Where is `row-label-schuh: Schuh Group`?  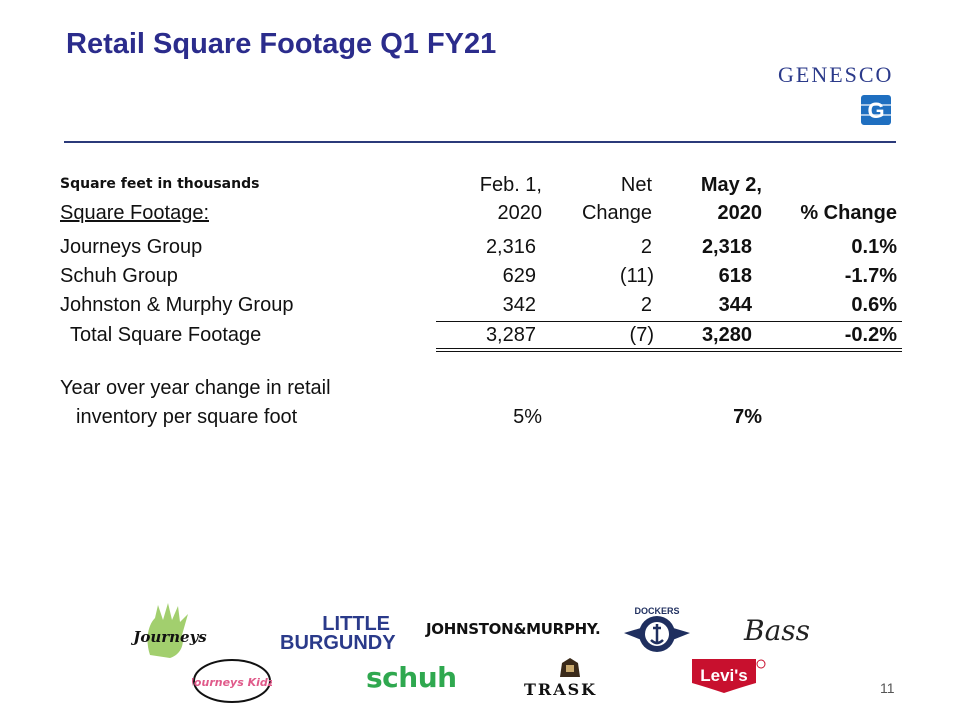 row-label-schuh: Schuh Group is located at coordinates (119, 276).